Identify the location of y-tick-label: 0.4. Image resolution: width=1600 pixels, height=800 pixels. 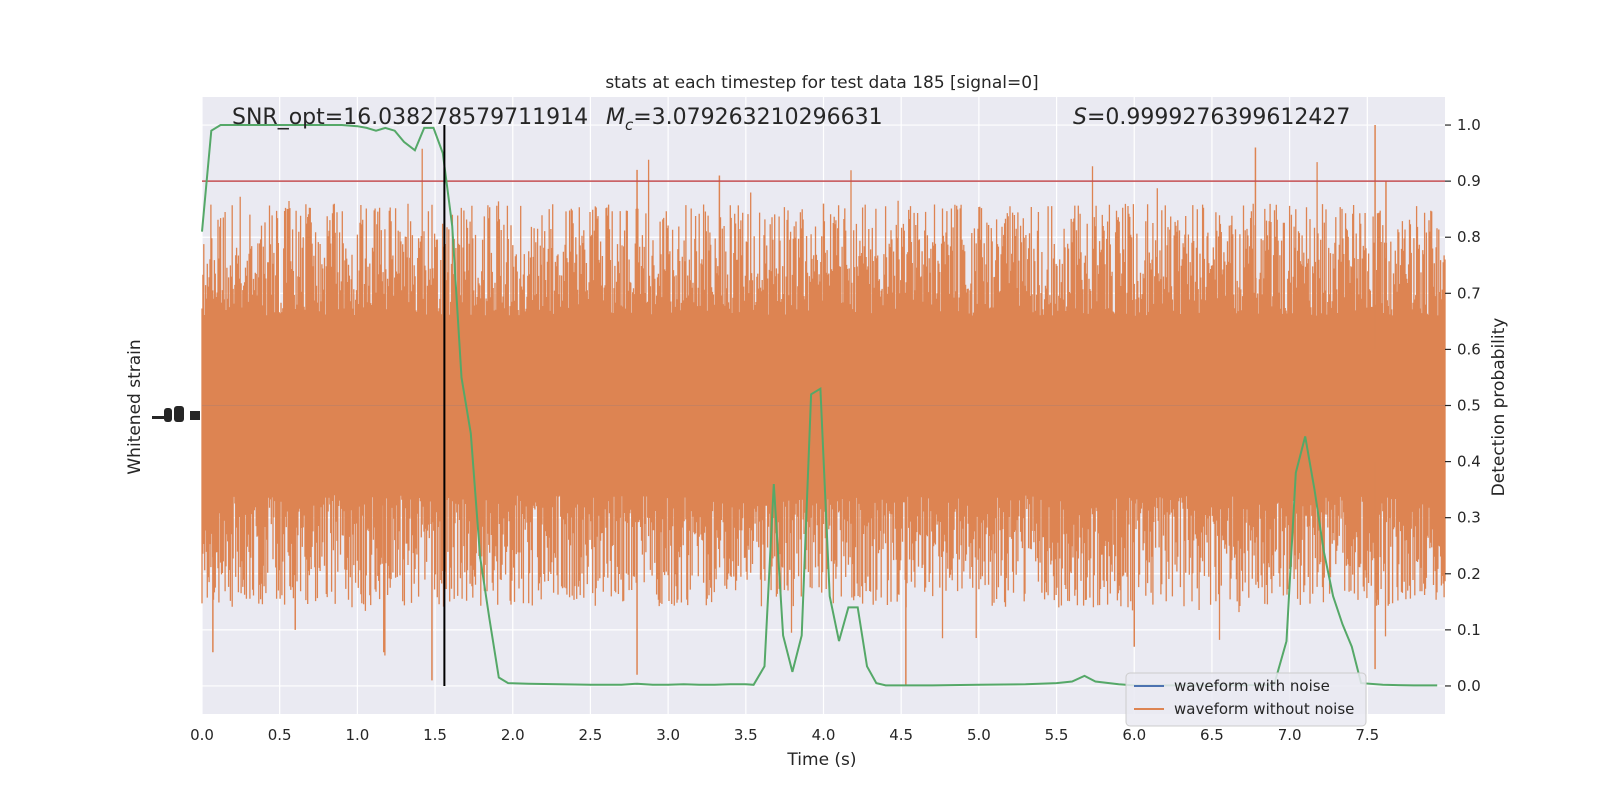
(1469, 462).